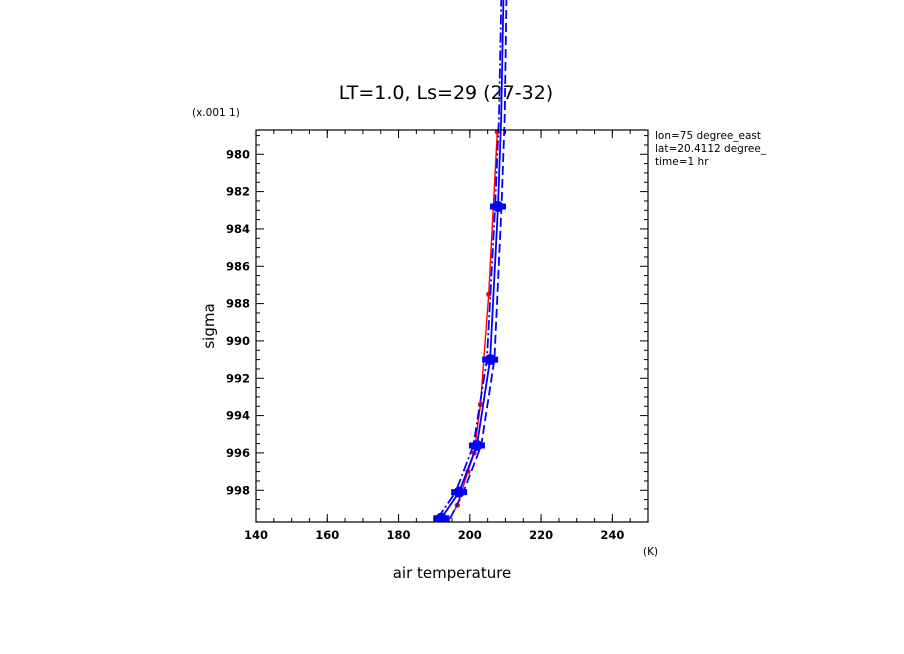 Image resolution: width=904 pixels, height=654 pixels. I want to click on y-tick-label: 986, so click(238, 266).